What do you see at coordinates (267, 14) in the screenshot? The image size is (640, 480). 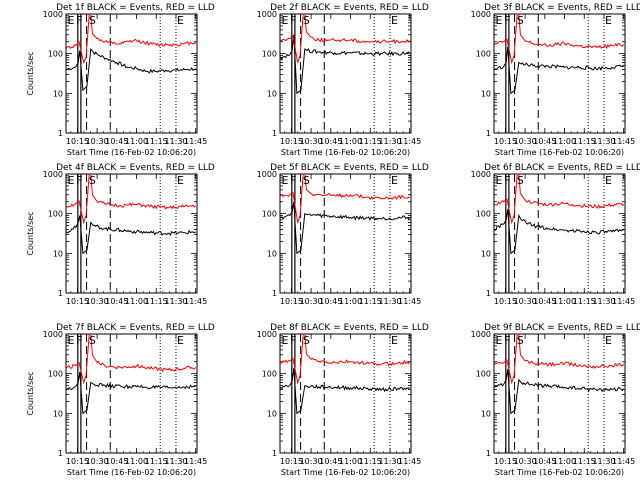 I see `y-tick-label: 1000` at bounding box center [267, 14].